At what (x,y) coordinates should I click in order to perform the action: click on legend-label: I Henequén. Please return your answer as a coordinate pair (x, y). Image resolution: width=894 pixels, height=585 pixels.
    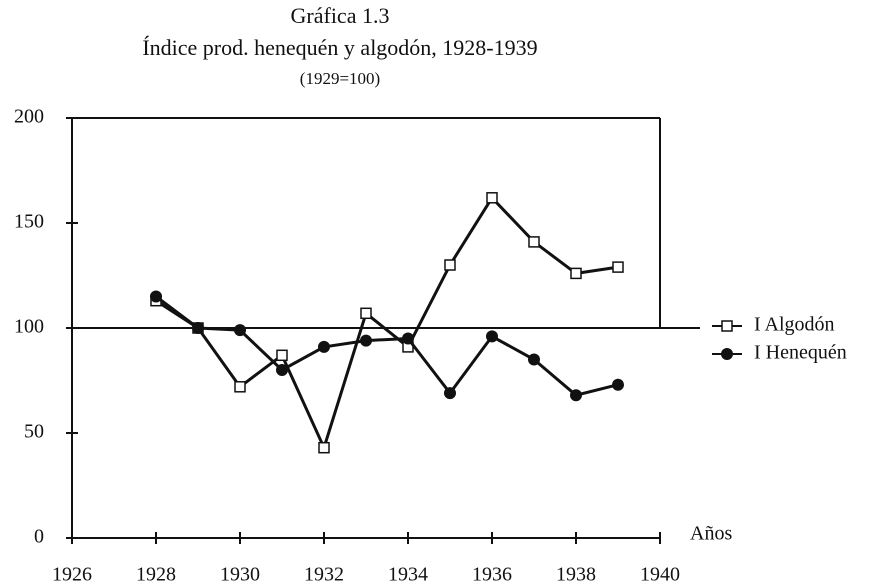
    Looking at the image, I should click on (800, 353).